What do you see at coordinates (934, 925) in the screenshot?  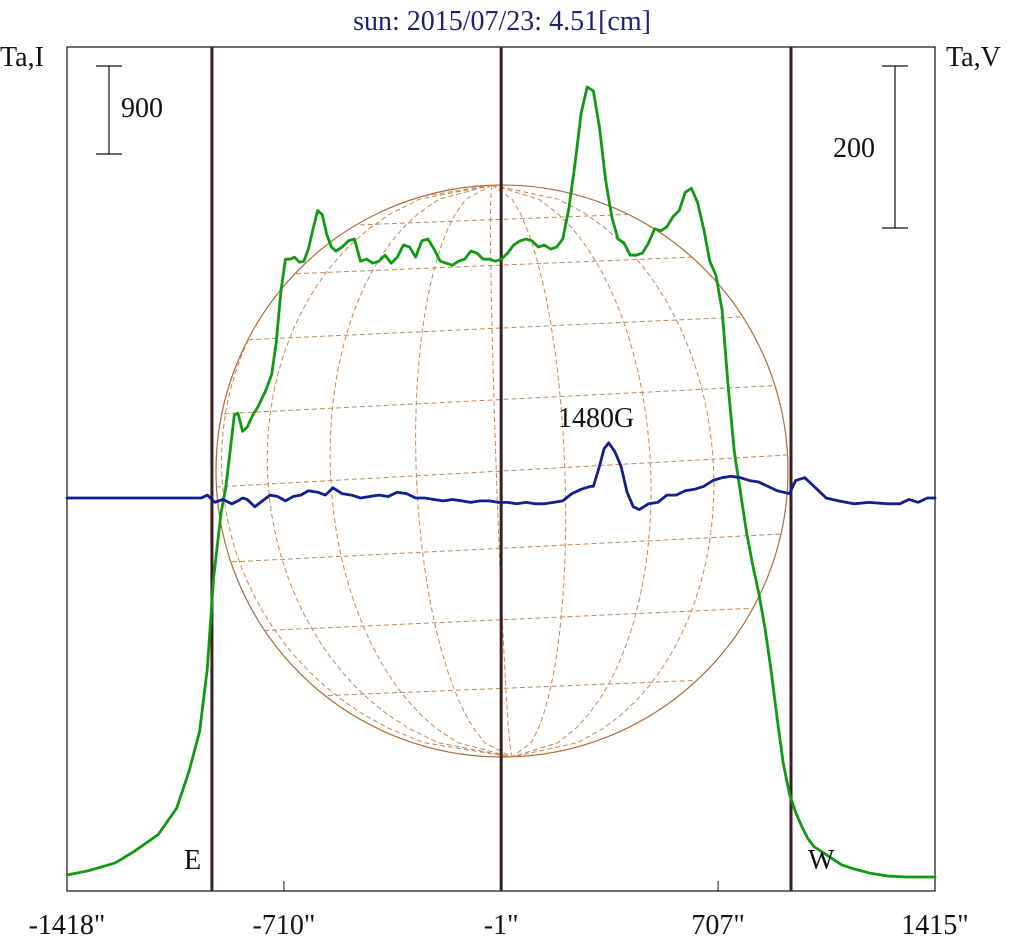 I see `x-tick-label: 1415"` at bounding box center [934, 925].